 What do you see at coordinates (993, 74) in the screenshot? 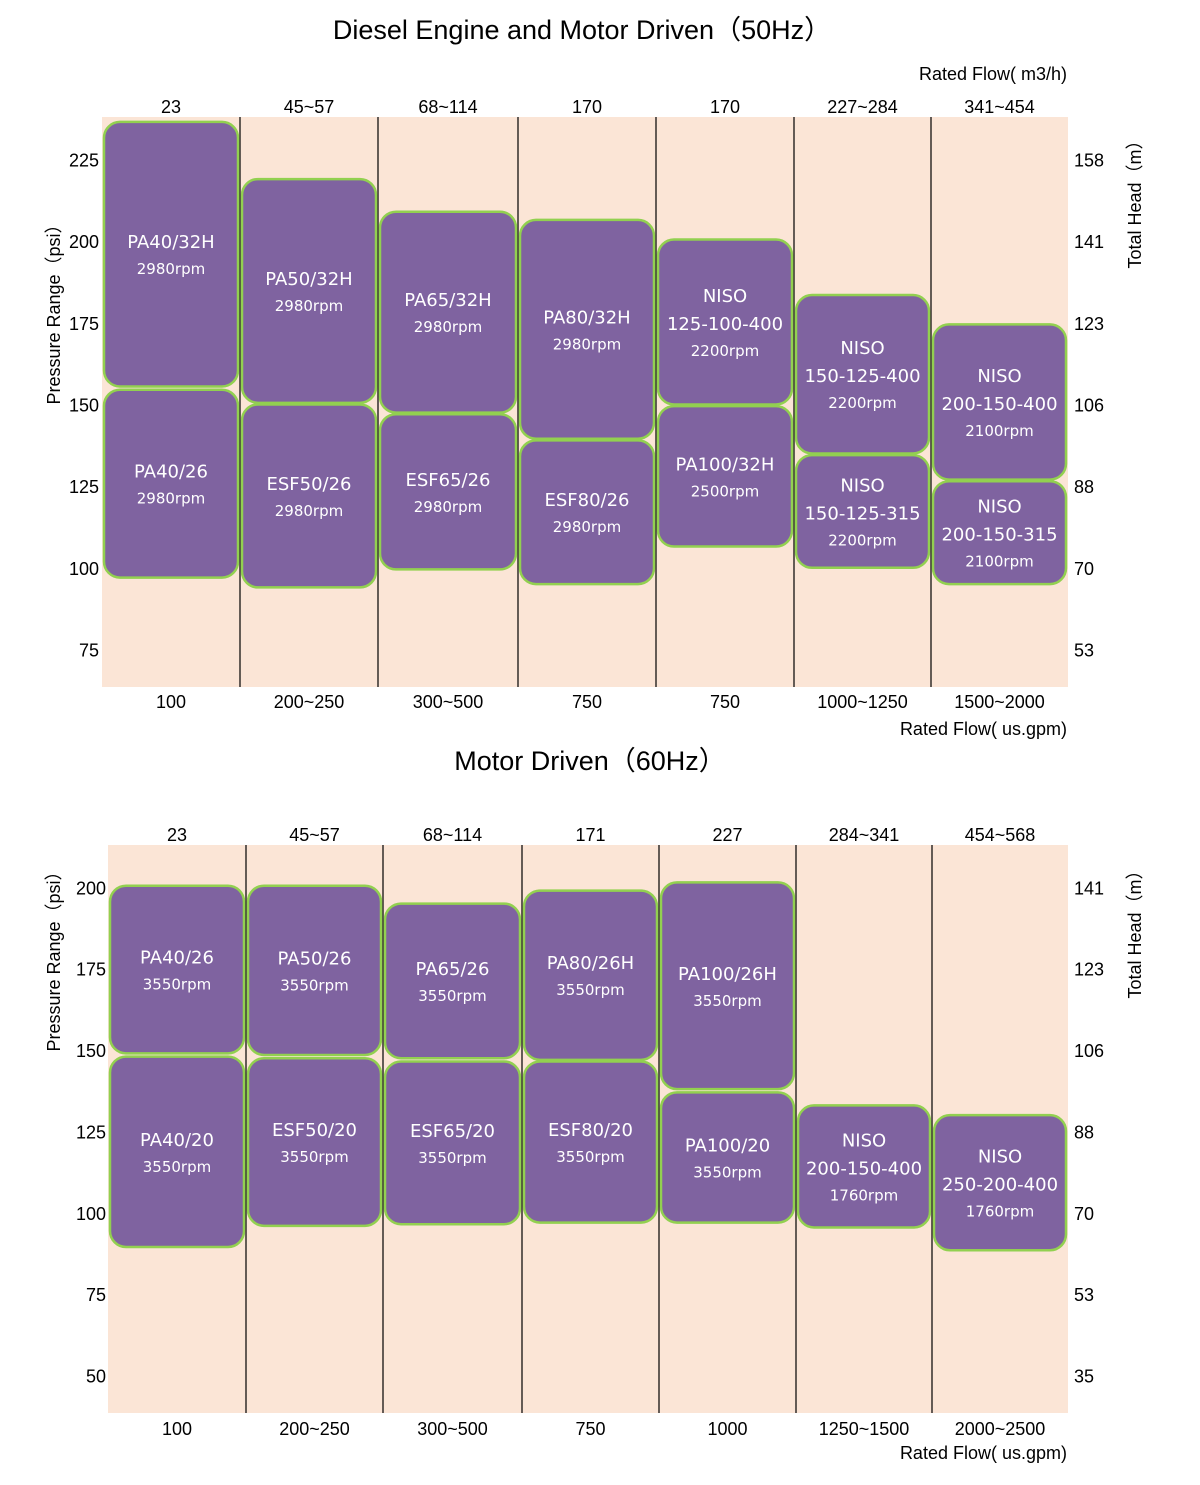
I see `top-axis-label: Rated Flow( m3/h)` at bounding box center [993, 74].